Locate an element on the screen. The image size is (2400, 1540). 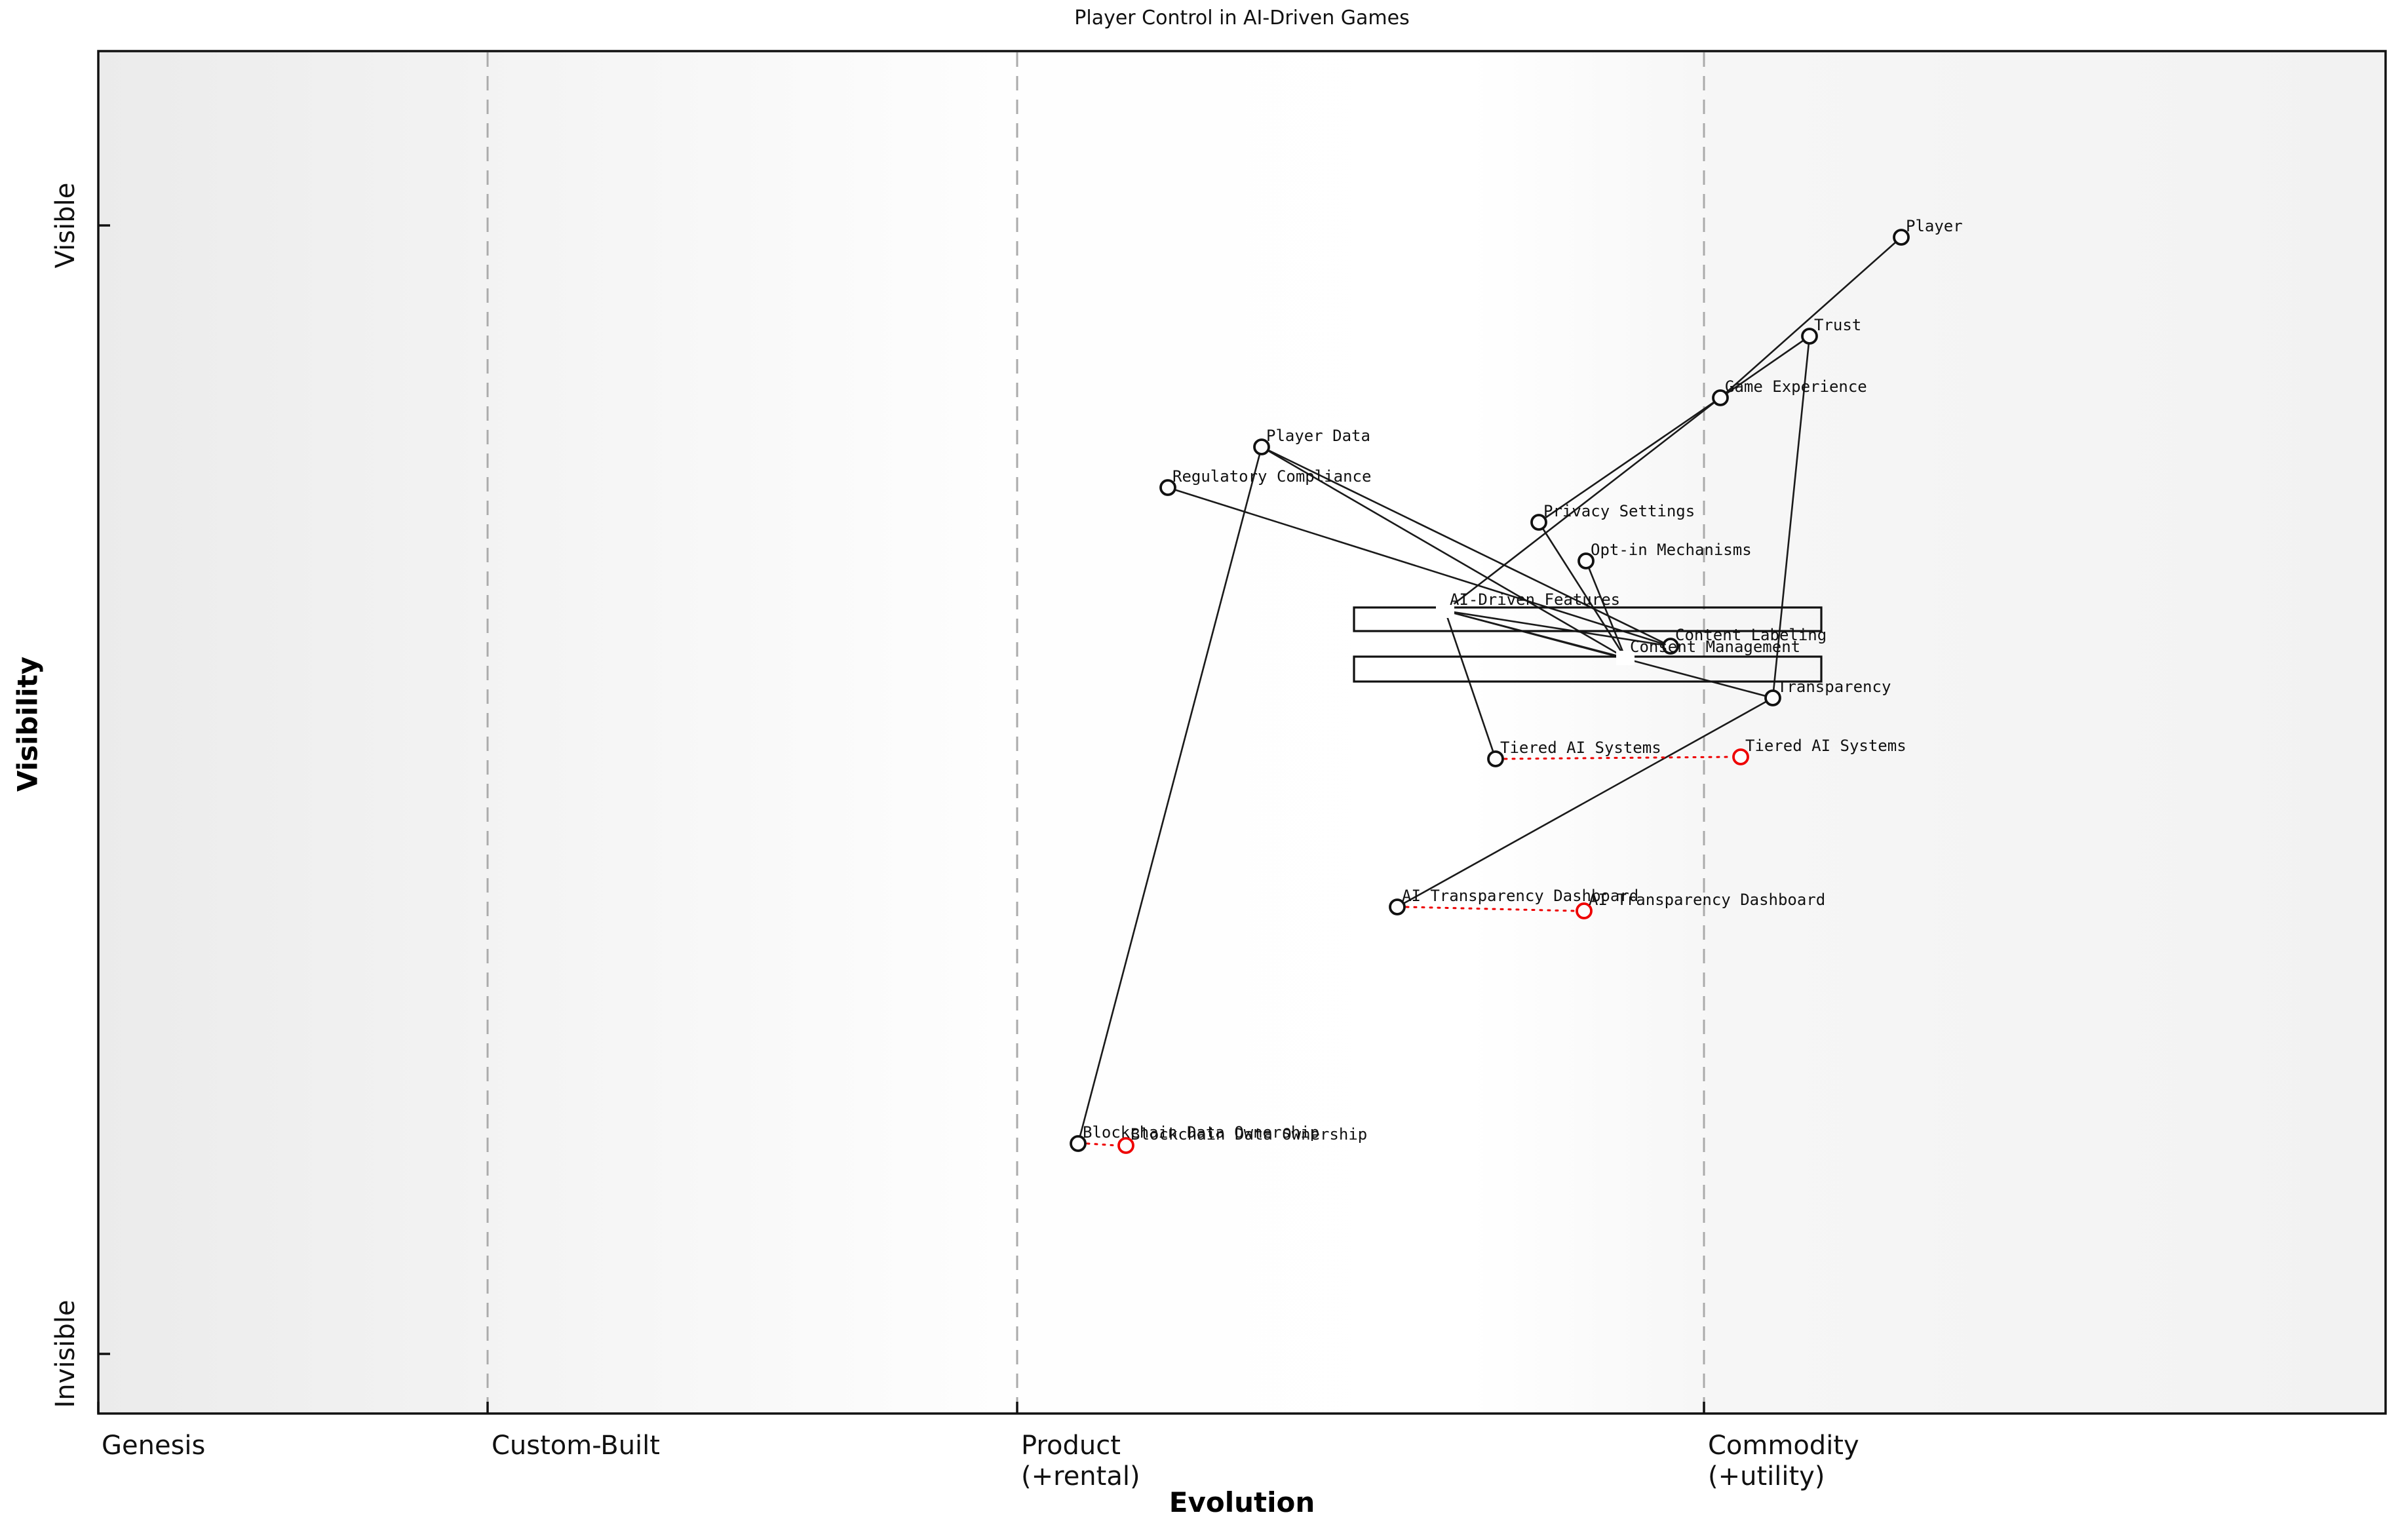
edge-privacy-settings--consent-management is located at coordinates (1582, 590).